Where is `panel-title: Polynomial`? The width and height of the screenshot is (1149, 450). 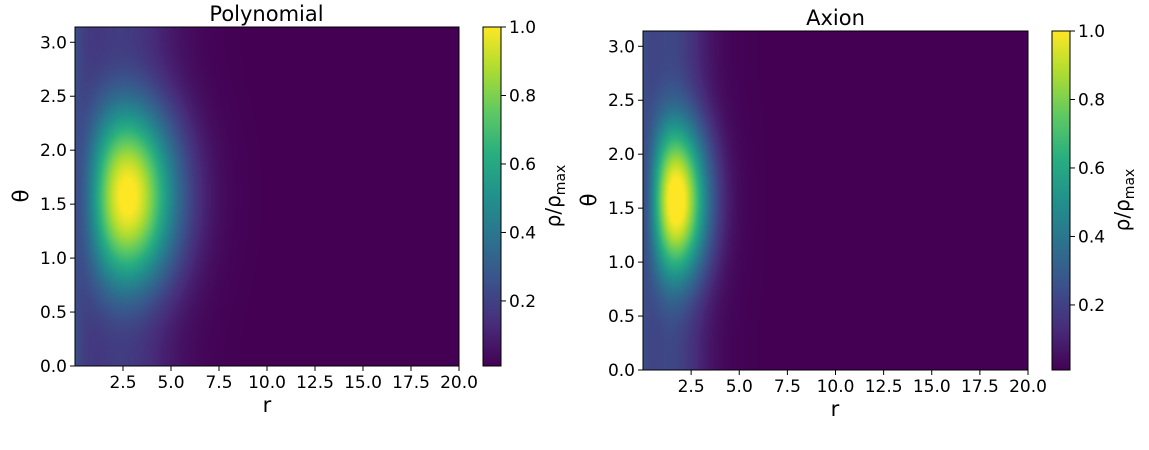
panel-title: Polynomial is located at coordinates (266, 14).